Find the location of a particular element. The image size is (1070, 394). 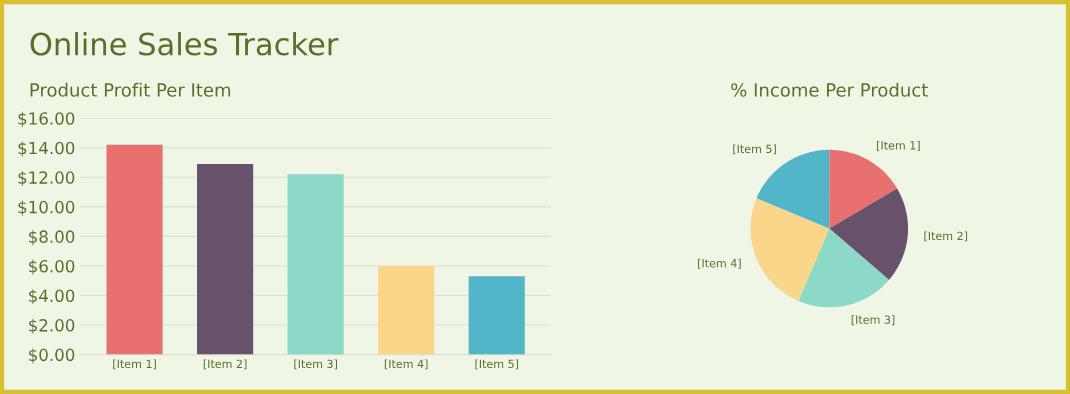

y-tick-label: $0.00 is located at coordinates (52, 356).